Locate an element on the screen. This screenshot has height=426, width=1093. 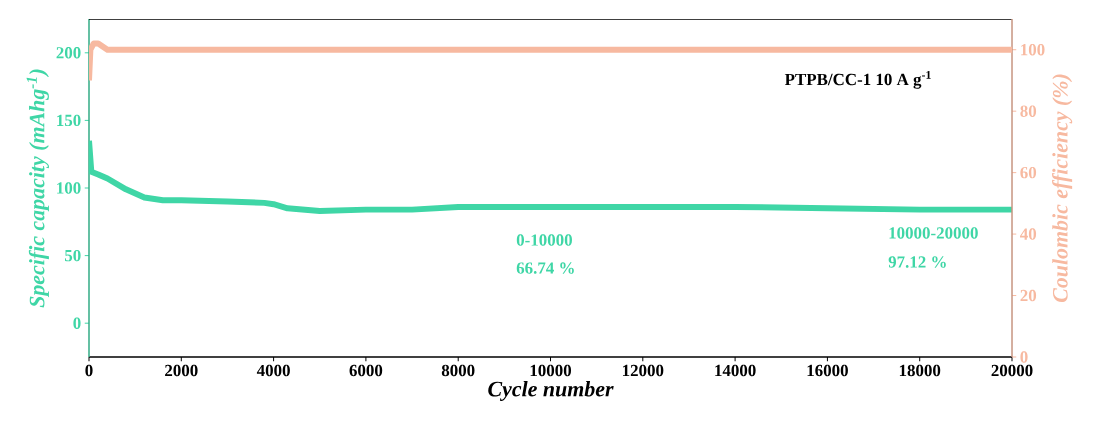
x-tick-label: 0 is located at coordinates (89, 370).